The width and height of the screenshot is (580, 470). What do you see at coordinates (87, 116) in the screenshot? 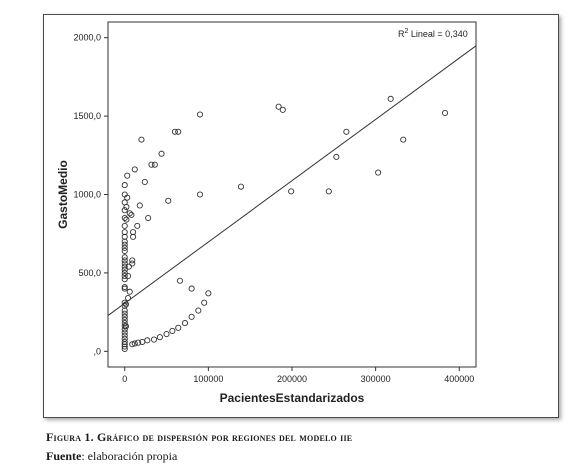
I see `y-tick-label: 1500,0` at bounding box center [87, 116].